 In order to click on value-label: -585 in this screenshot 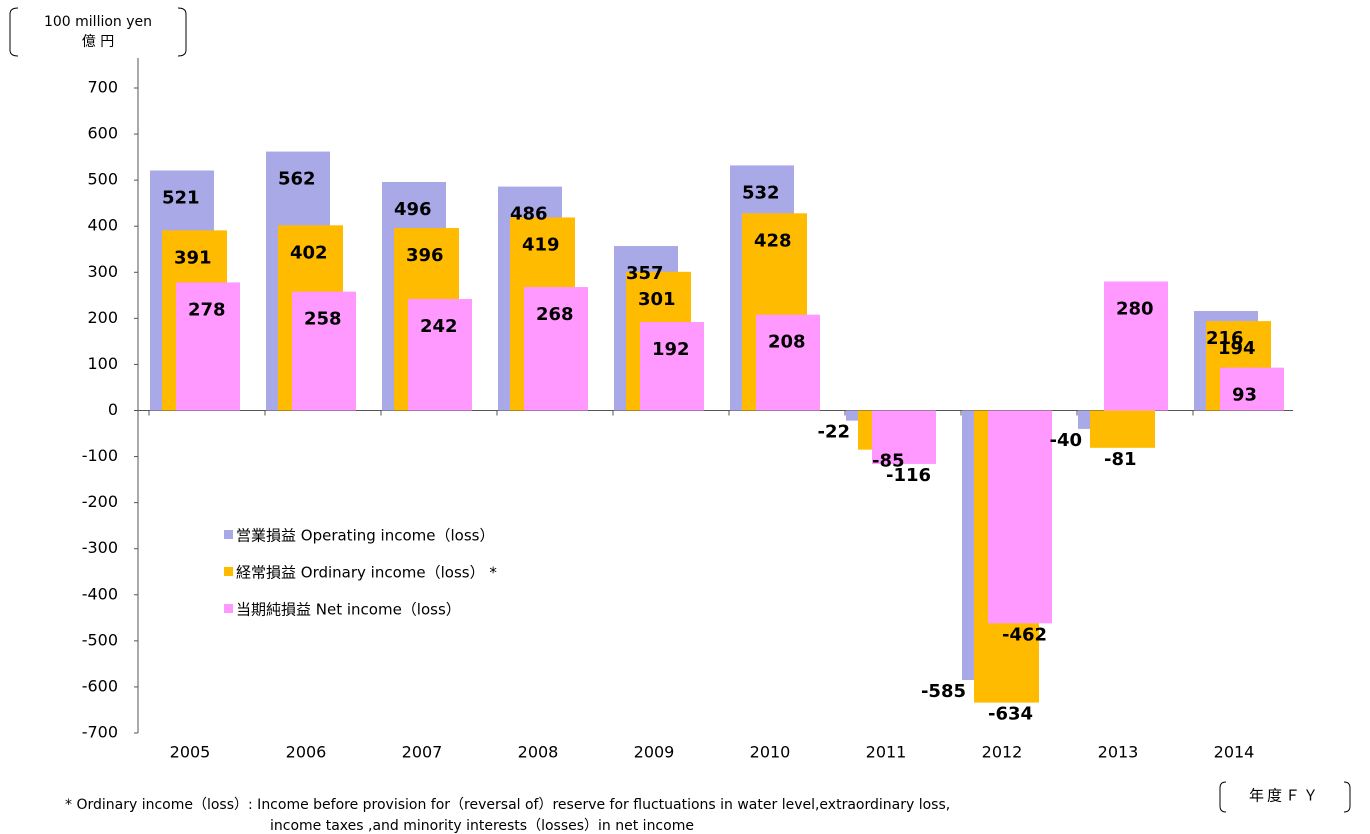, I will do `click(943, 691)`.